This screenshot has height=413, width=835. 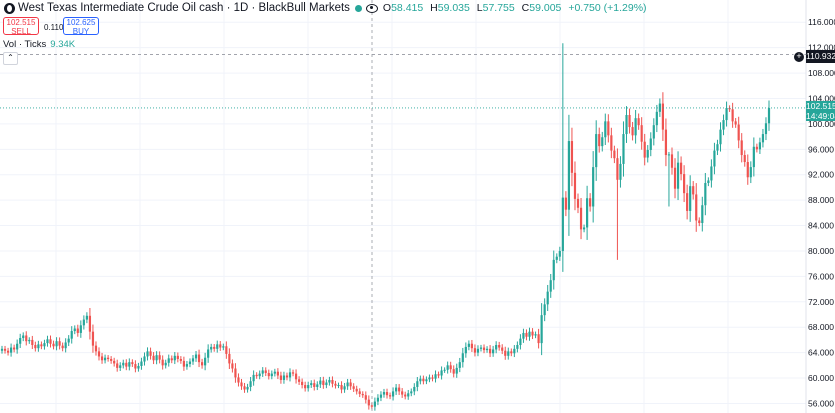 What do you see at coordinates (820, 111) in the screenshot?
I see `last-price-label: 102.515 14:49:04` at bounding box center [820, 111].